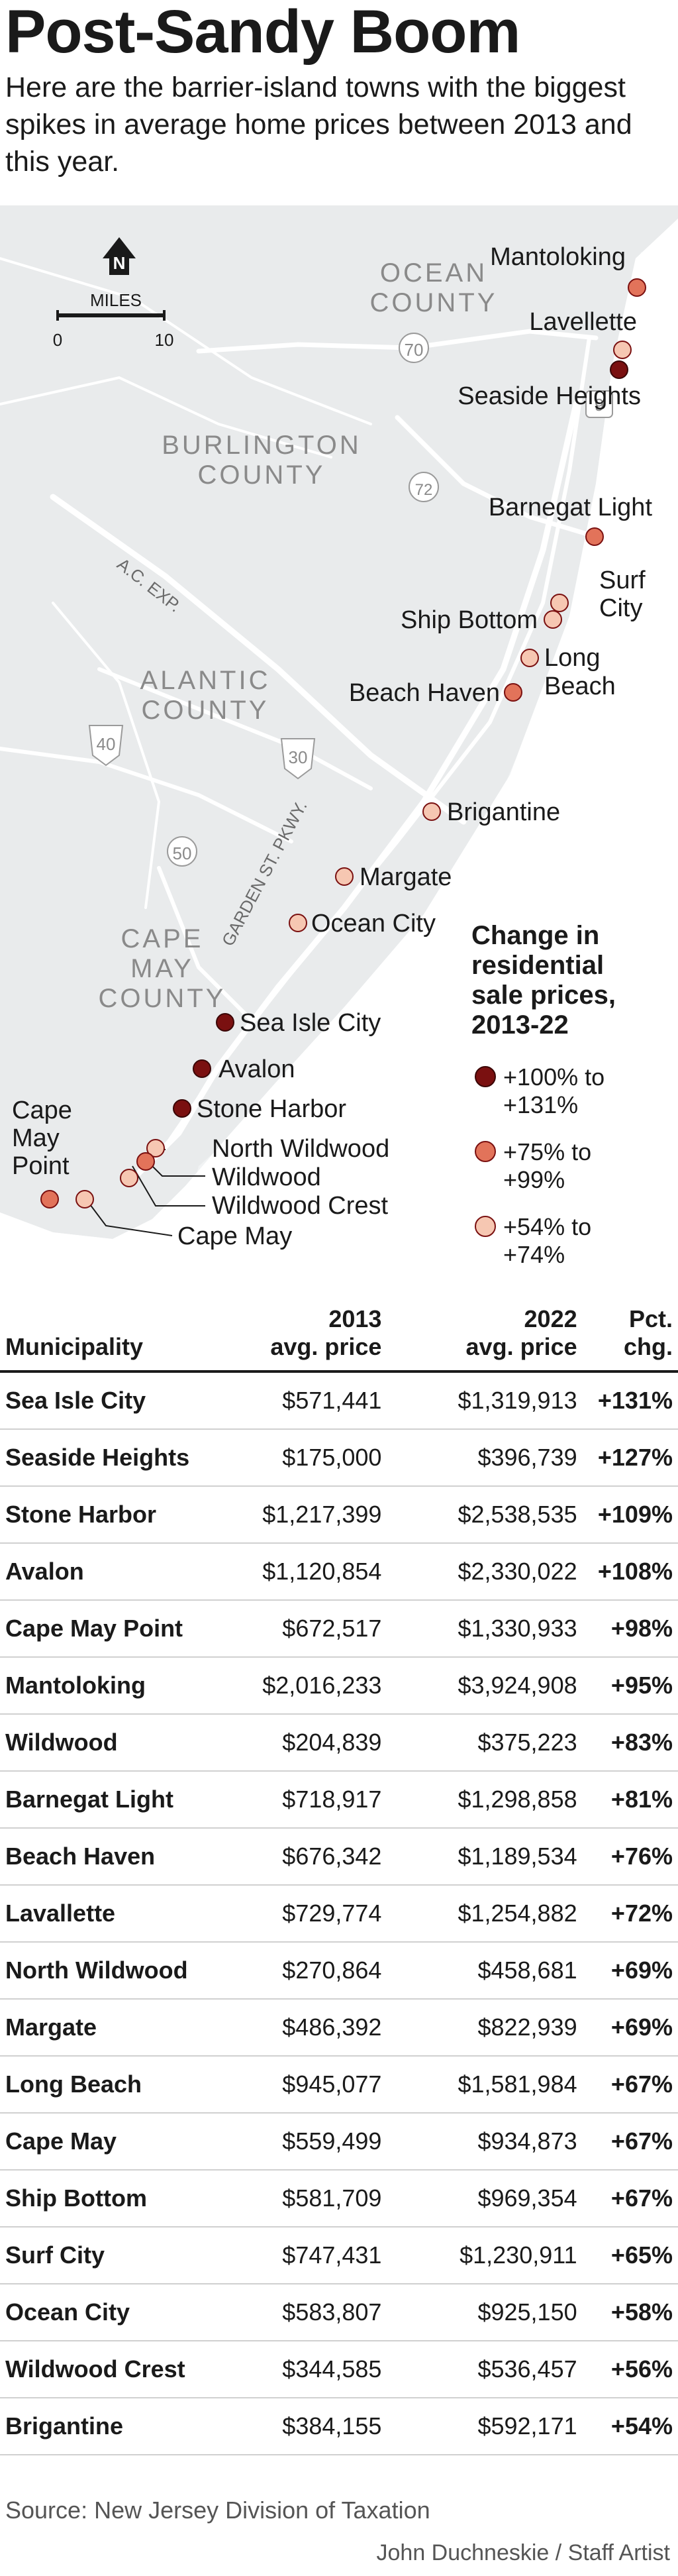 This screenshot has width=678, height=2576. What do you see at coordinates (304, 1401) in the screenshot?
I see `price-2013-cell: $571,441` at bounding box center [304, 1401].